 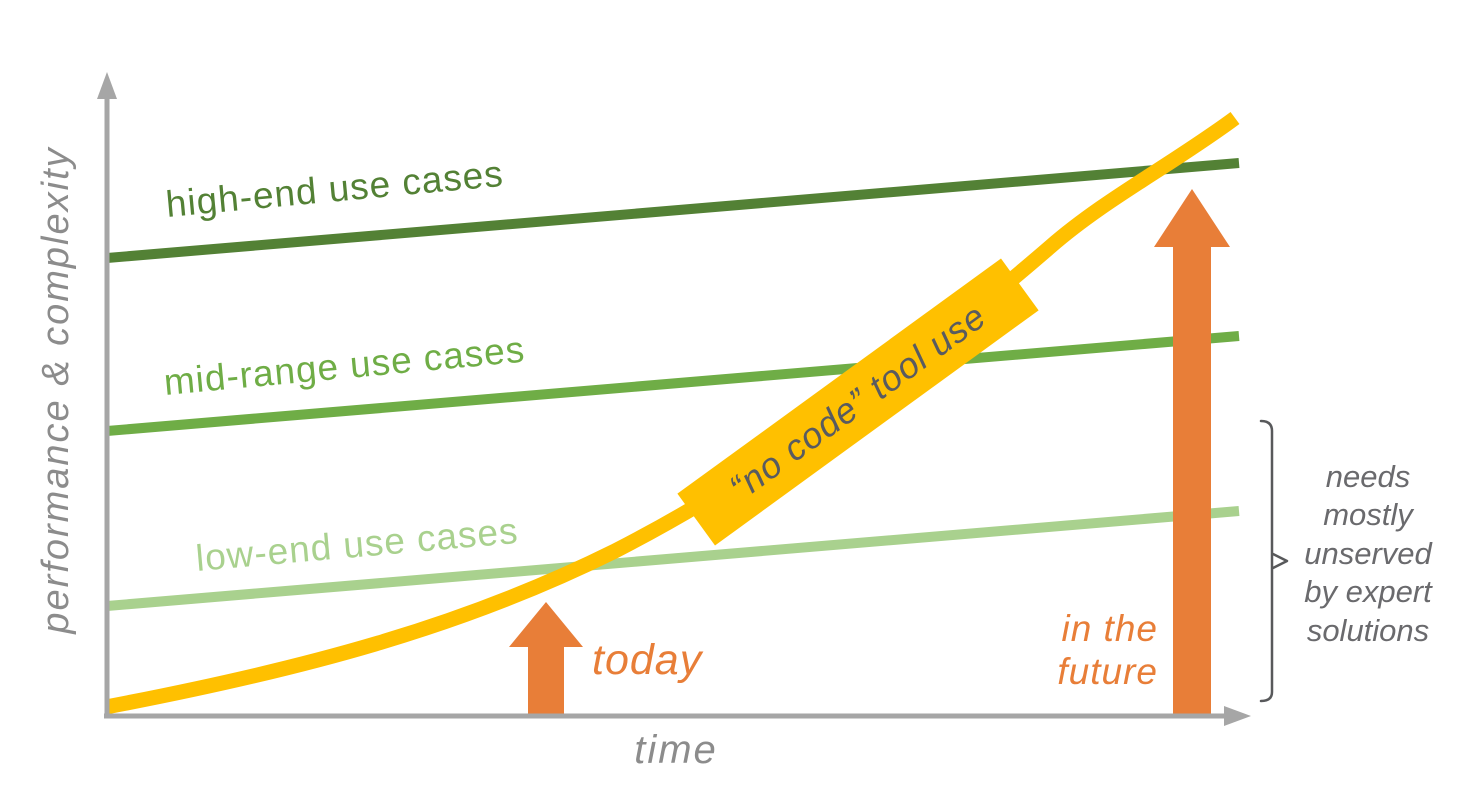 I want to click on y-axis-label: performance & complexity, so click(x=56, y=390).